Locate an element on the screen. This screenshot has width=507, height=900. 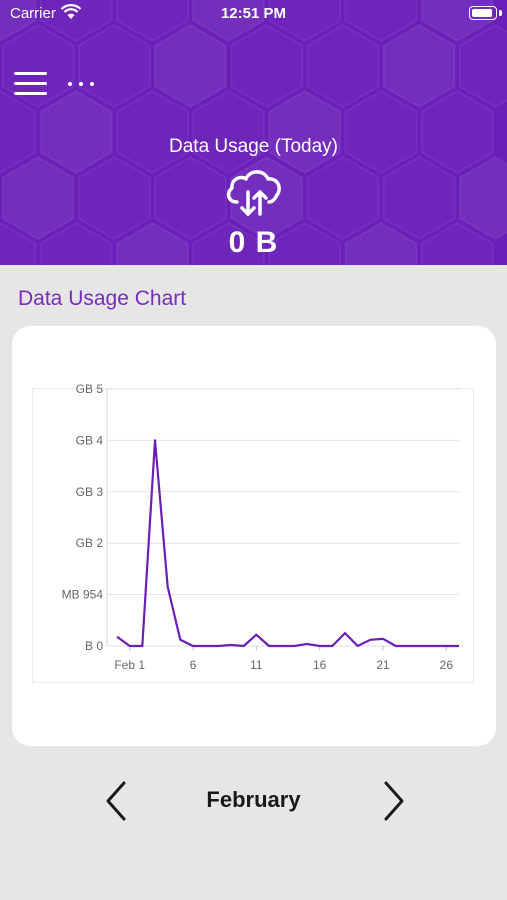
status-bar: Carrier 12:51 PM is located at coordinates (253, 14).